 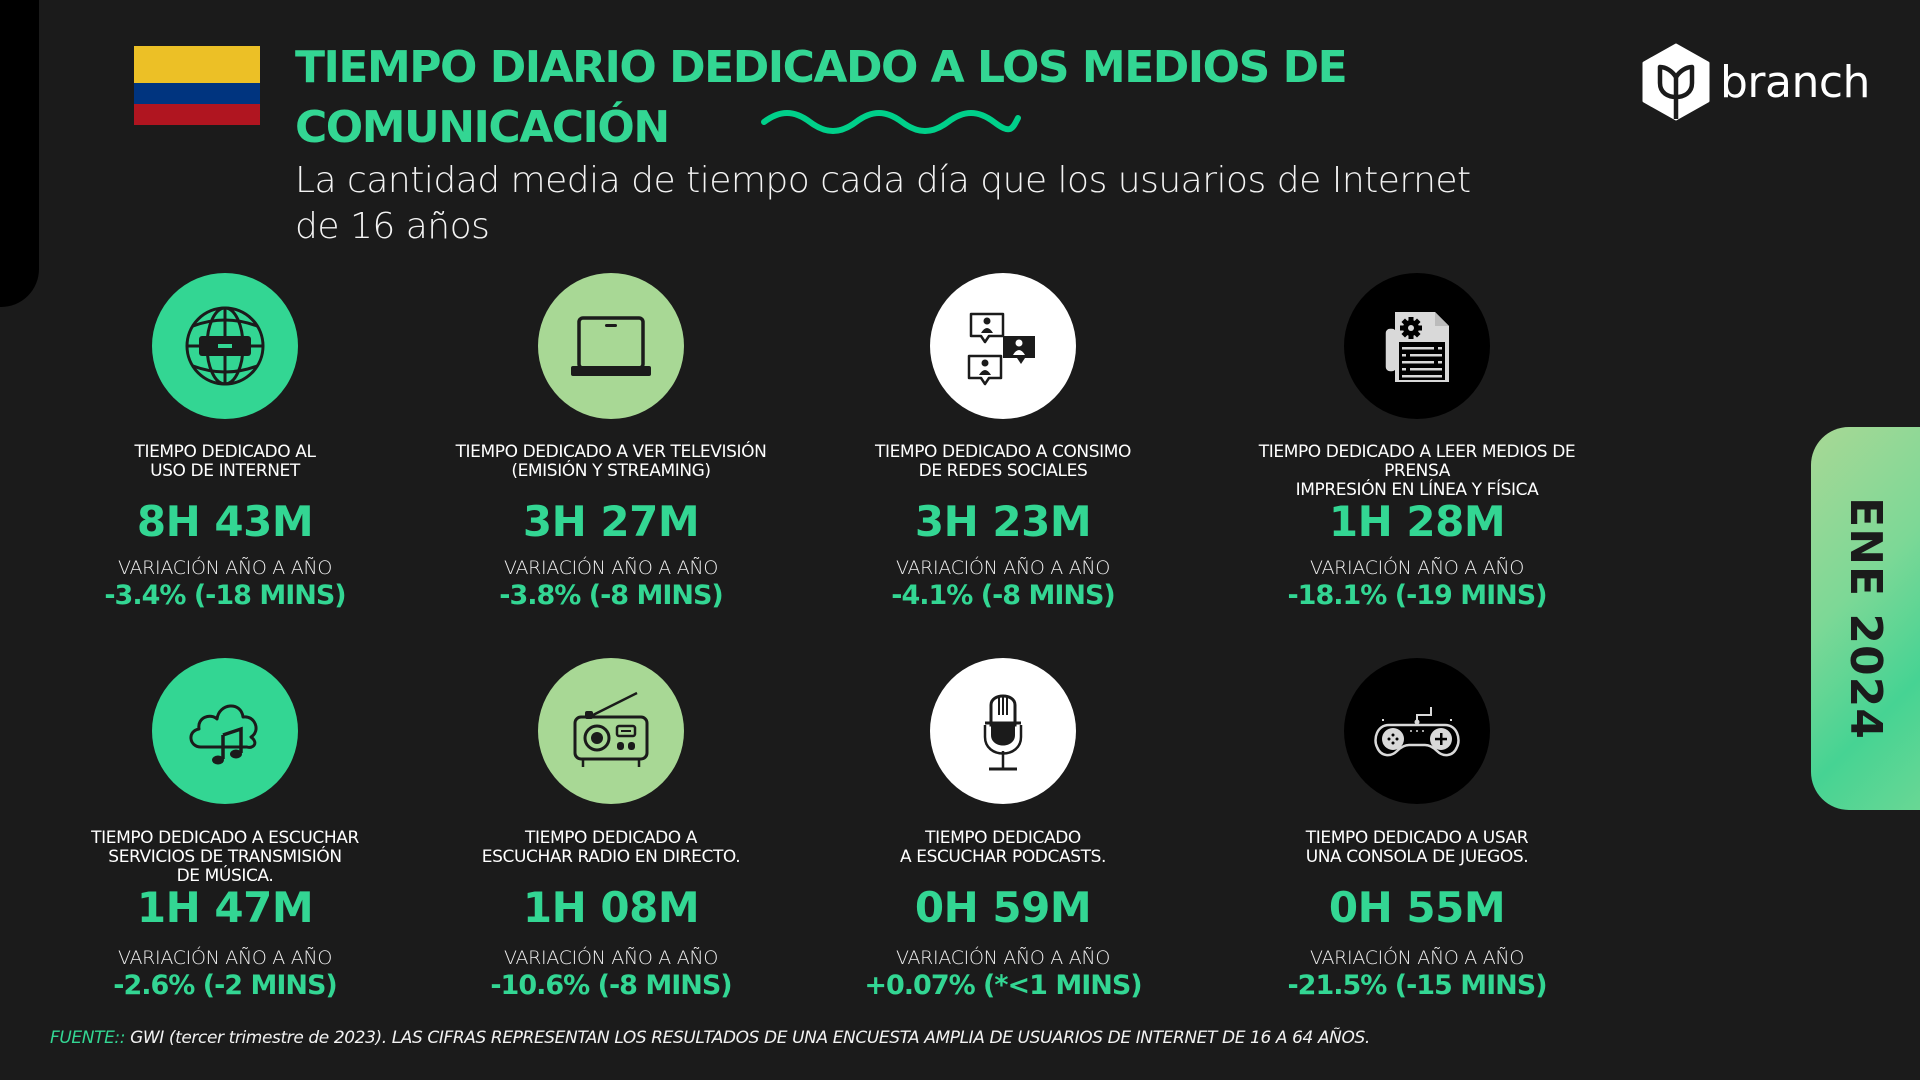 I want to click on variation-change: -21.5% (-15 MINS), so click(x=1417, y=985).